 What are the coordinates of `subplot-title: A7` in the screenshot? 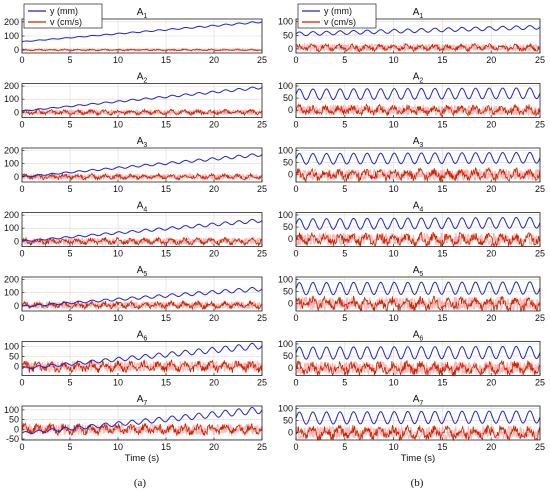 It's located at (142, 400).